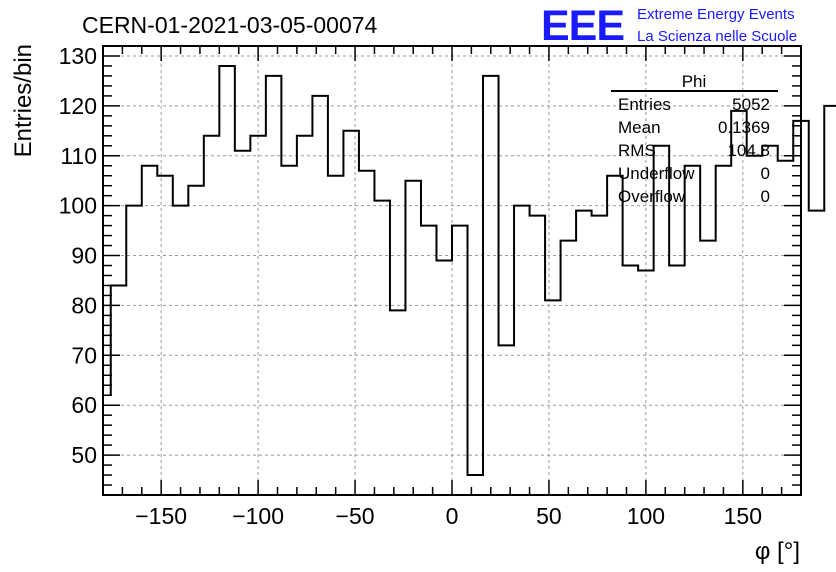 The width and height of the screenshot is (836, 572). What do you see at coordinates (84, 405) in the screenshot?
I see `y-tick-label: 60` at bounding box center [84, 405].